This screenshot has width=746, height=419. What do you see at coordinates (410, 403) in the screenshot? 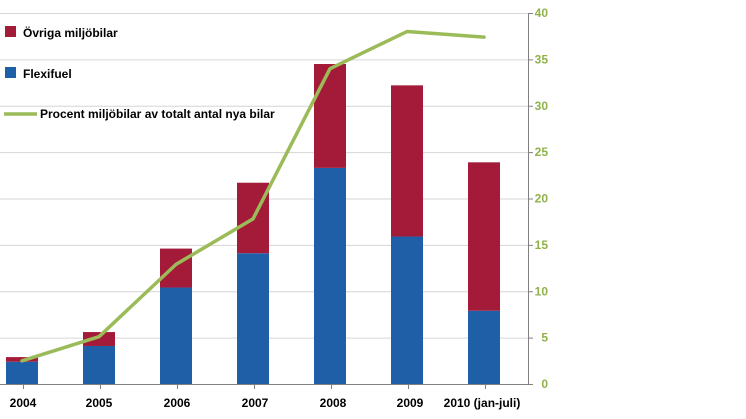
I see `x-tick-label-5: 2009` at bounding box center [410, 403].